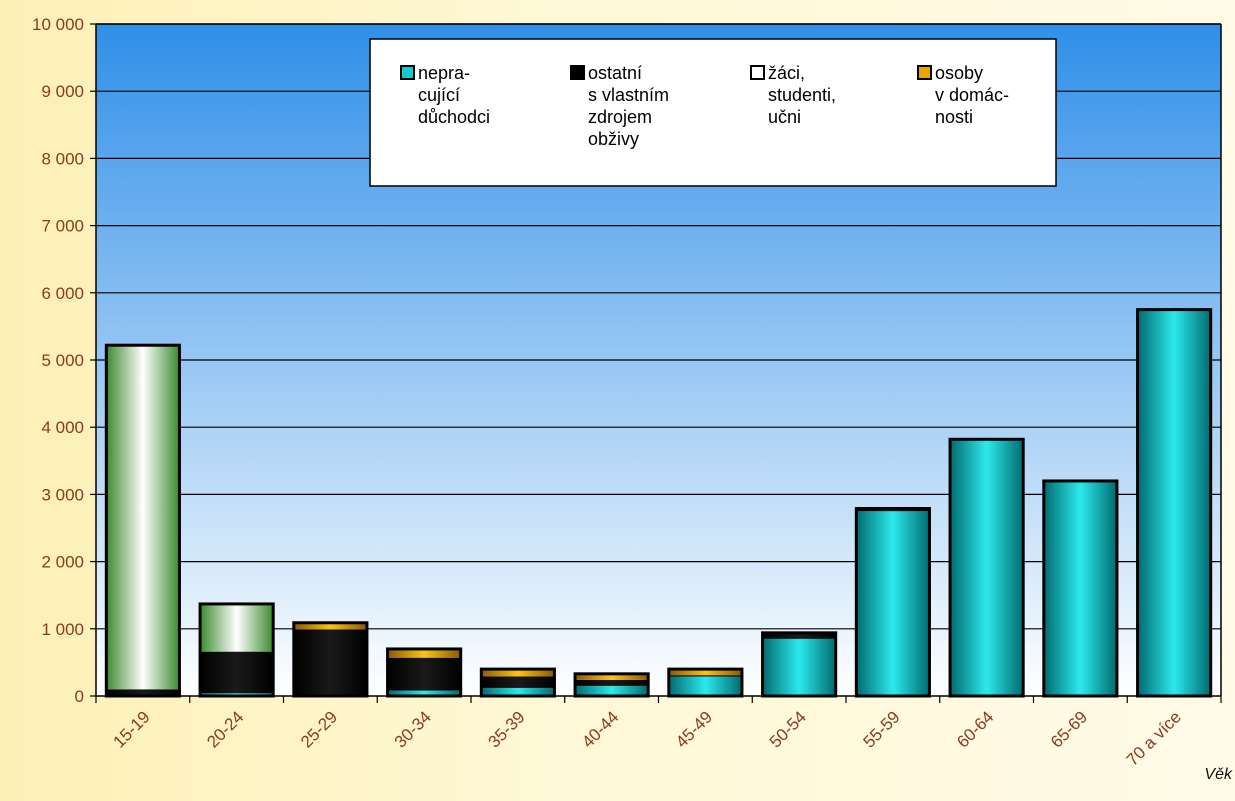  Describe the element at coordinates (1069, 729) in the screenshot. I see `x-tick-label: 65-69` at that location.